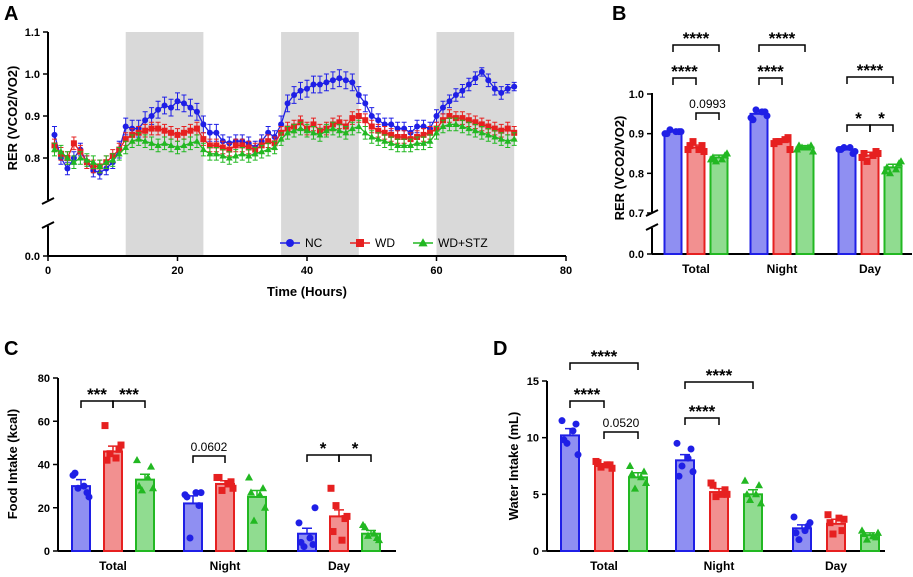  What do you see at coordinates (638, 514) in the screenshot?
I see `bar-wdstz` at bounding box center [638, 514].